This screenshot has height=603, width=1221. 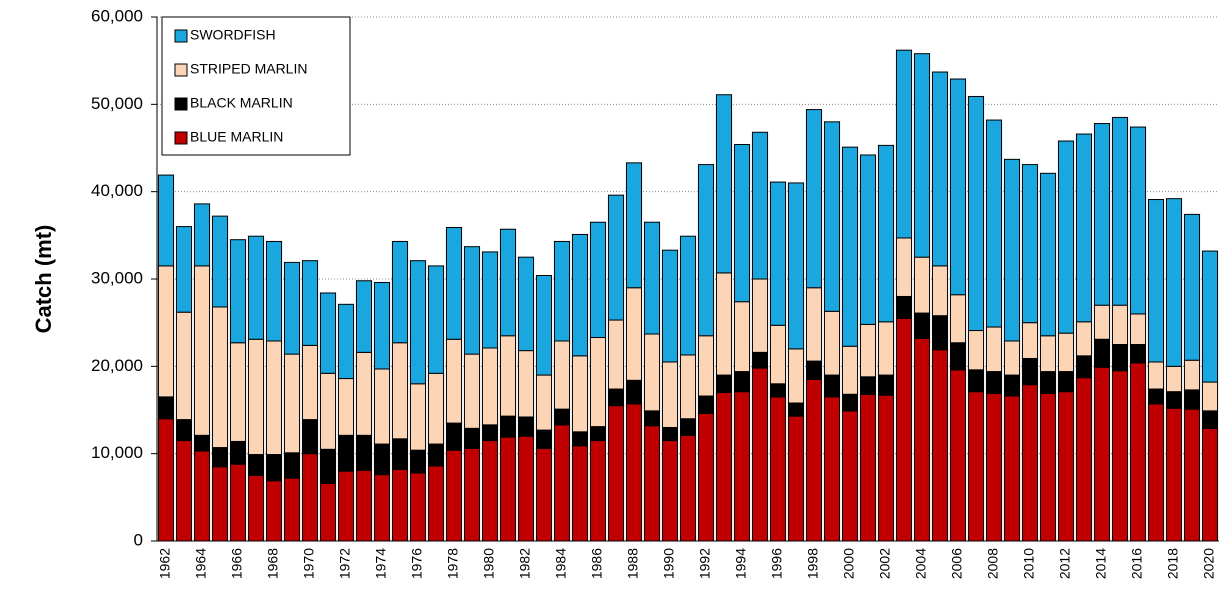 I want to click on y-tick-label: 0, so click(x=138, y=539).